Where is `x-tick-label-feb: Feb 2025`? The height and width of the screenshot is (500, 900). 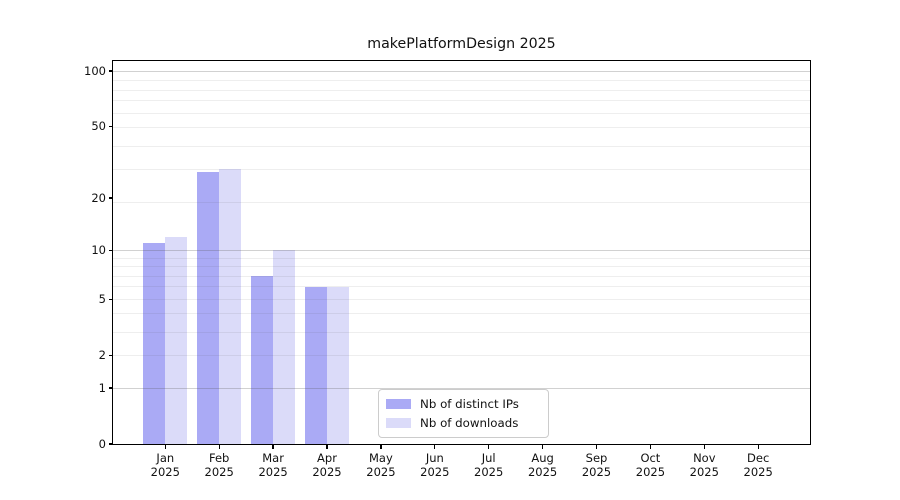 x-tick-label-feb: Feb 2025 is located at coordinates (219, 465).